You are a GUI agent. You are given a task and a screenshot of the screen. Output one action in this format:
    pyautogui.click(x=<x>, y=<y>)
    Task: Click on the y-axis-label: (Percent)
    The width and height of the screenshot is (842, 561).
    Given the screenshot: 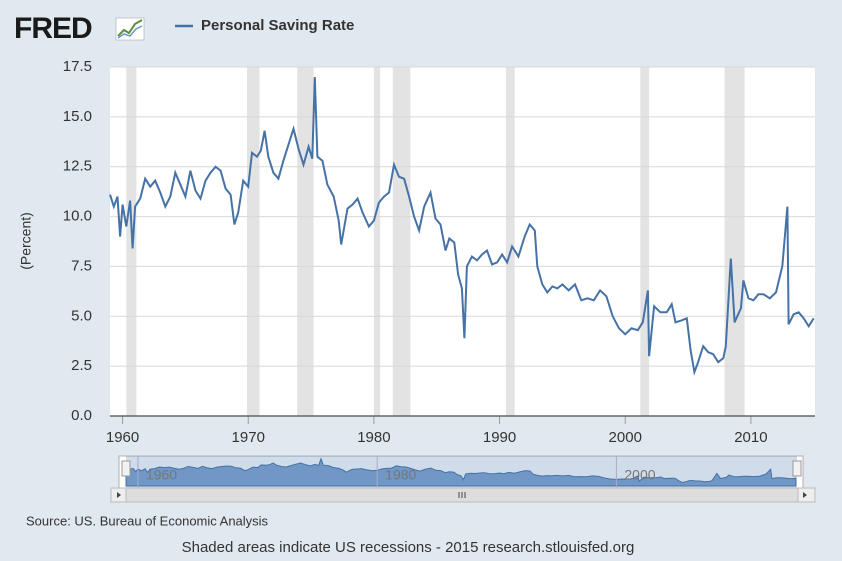 What is the action you would take?
    pyautogui.click(x=26, y=241)
    